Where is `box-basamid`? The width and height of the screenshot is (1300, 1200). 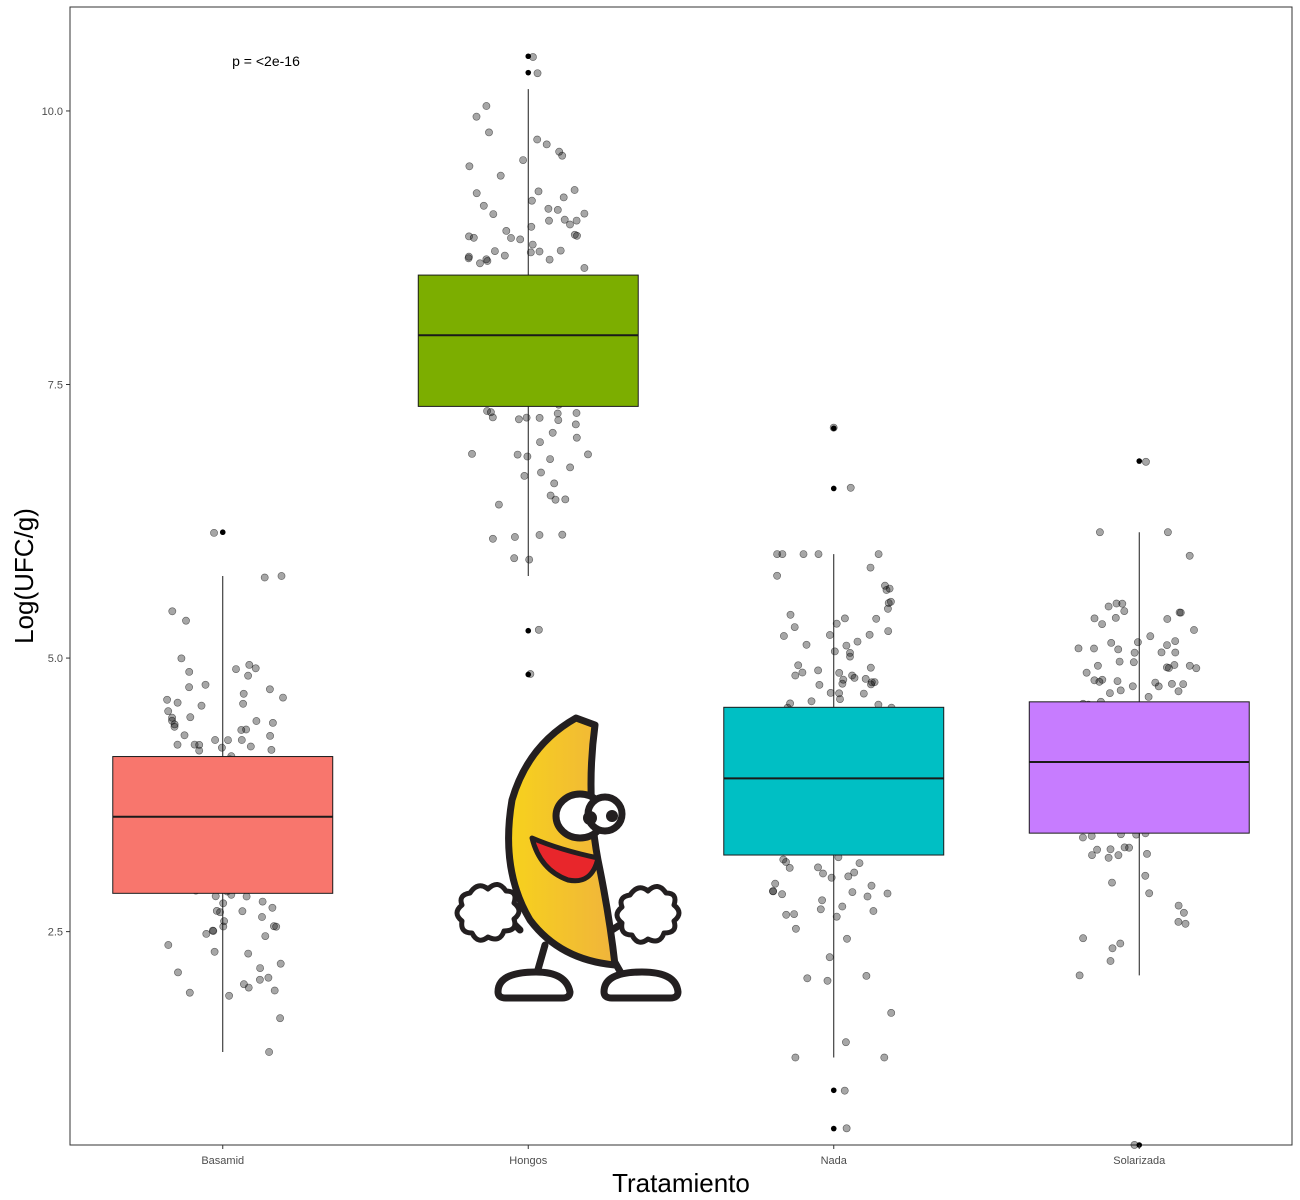
box-basamid is located at coordinates (223, 825).